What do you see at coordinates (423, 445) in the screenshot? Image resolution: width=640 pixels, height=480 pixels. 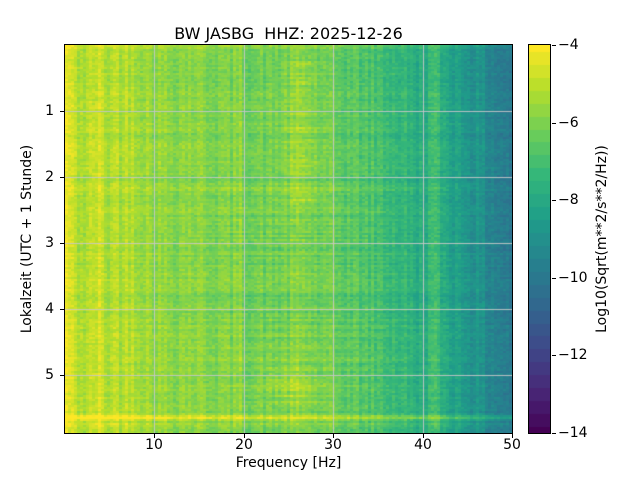 I see `x-tick-label-40: 40` at bounding box center [423, 445].